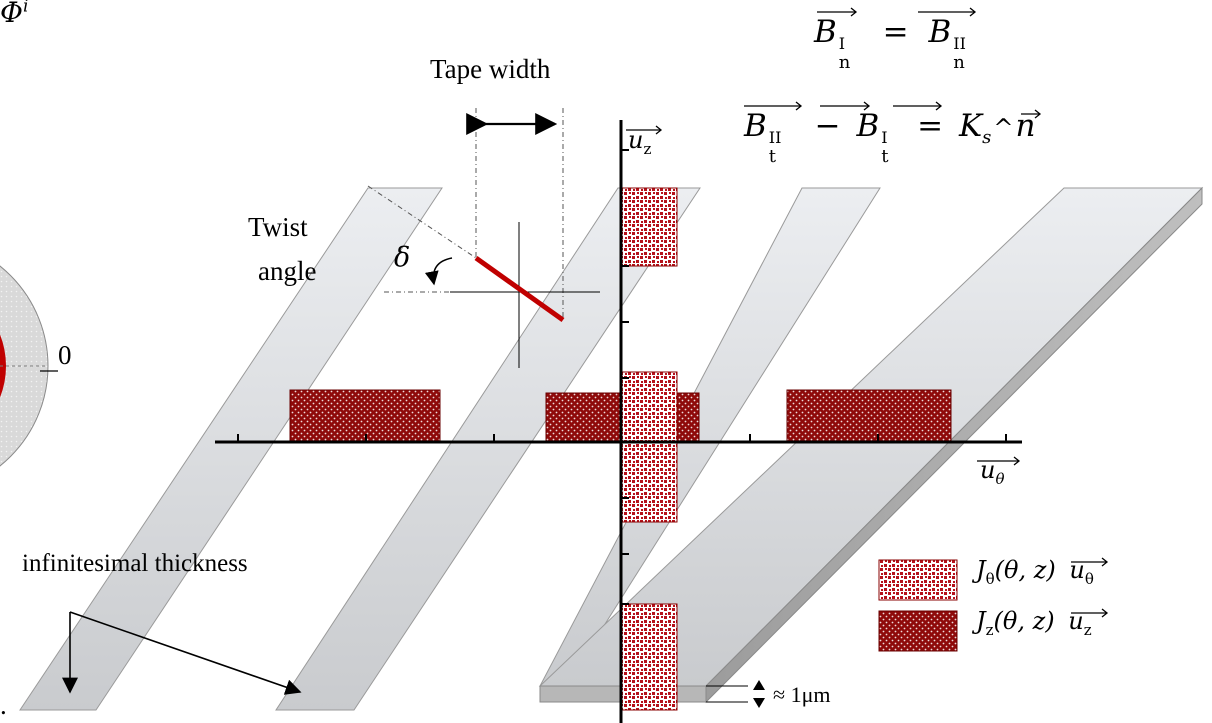 The width and height of the screenshot is (1212, 723). I want to click on u-theta-ticks, so click(622, 438).